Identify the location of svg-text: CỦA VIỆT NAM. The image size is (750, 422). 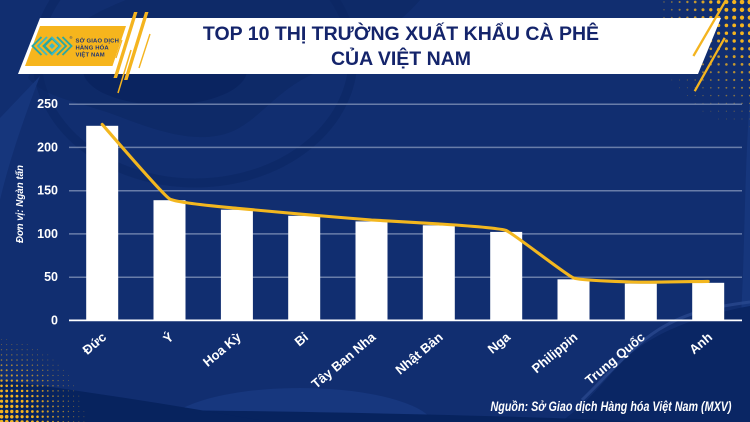
(401, 58).